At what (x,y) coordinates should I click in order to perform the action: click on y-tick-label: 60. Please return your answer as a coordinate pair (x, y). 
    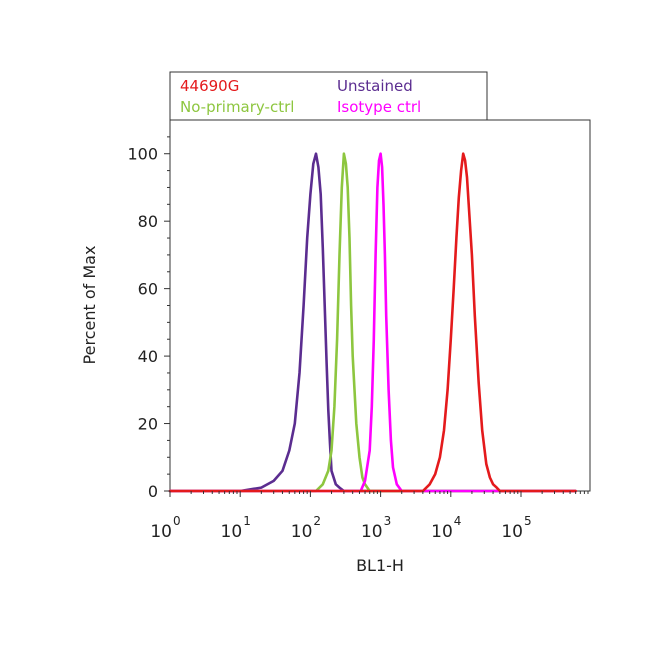
    Looking at the image, I should click on (148, 289).